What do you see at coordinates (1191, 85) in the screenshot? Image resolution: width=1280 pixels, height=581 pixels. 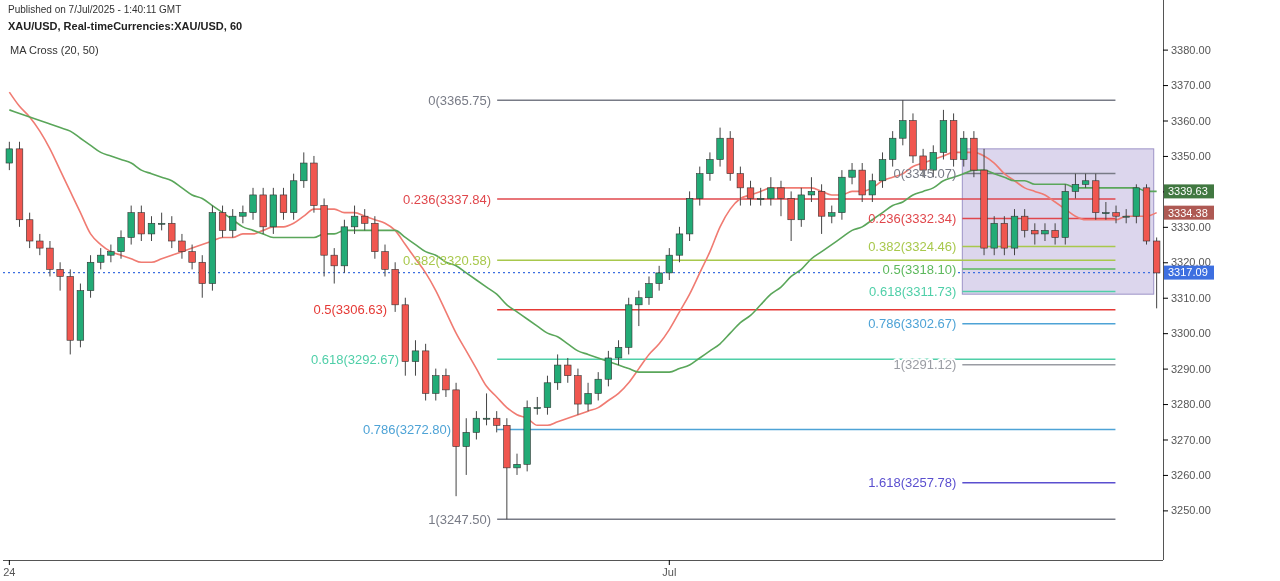 I see `y-tick-label: 3370.00` at bounding box center [1191, 85].